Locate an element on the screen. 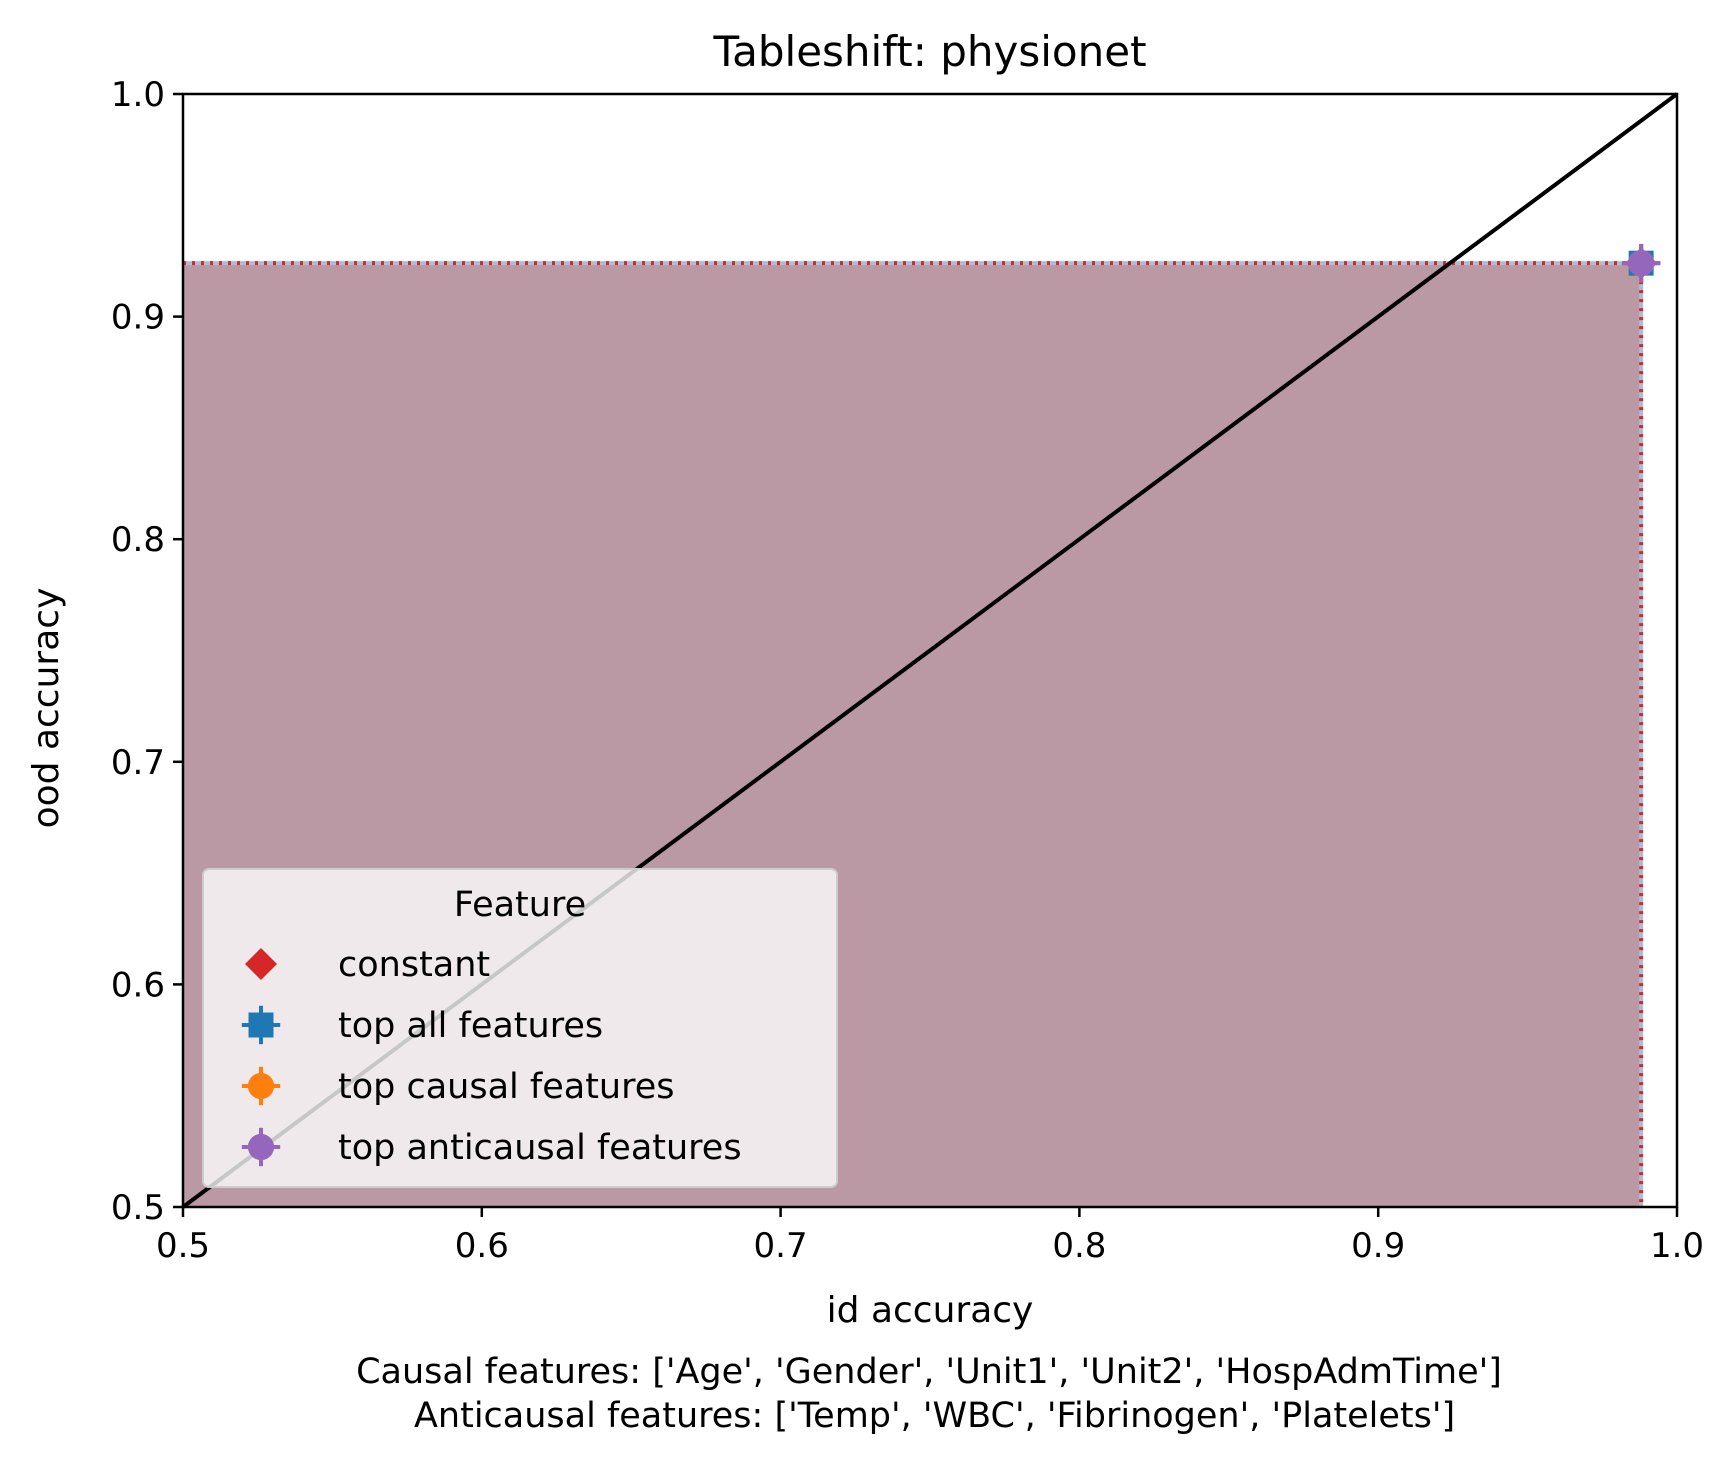 This screenshot has width=1733, height=1462. y-tick-label: 0.8 is located at coordinates (138, 540).